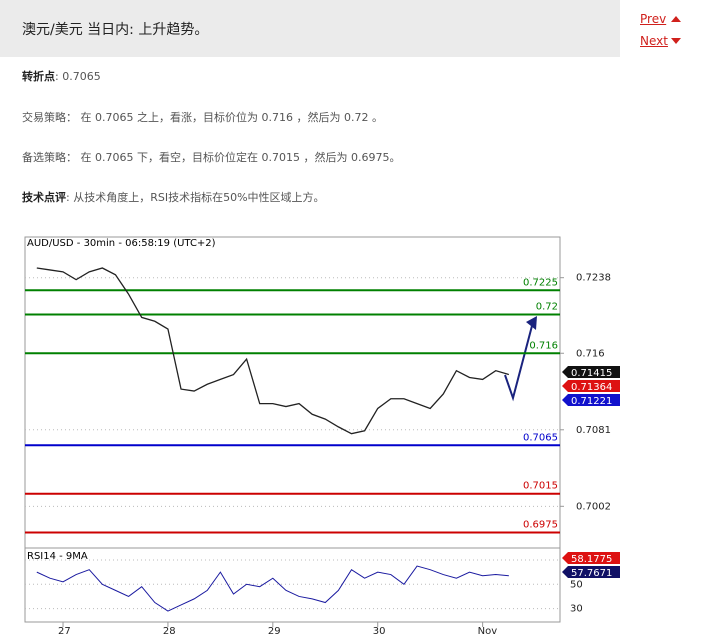 This screenshot has width=707, height=641. What do you see at coordinates (676, 19) in the screenshot?
I see `prev-icon` at bounding box center [676, 19].